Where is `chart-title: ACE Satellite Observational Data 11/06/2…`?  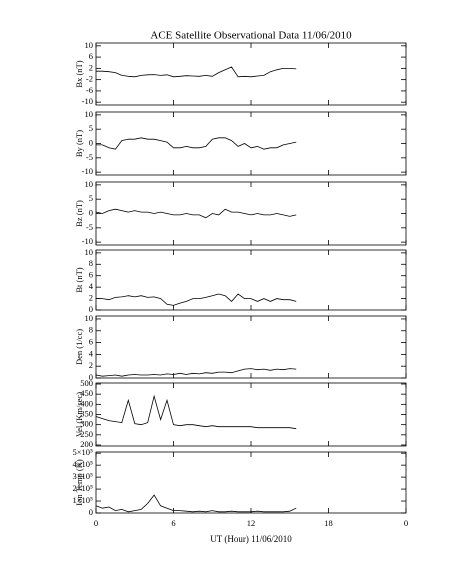
chart-title: ACE Satellite Observational Data 11/06/2… is located at coordinates (251, 36).